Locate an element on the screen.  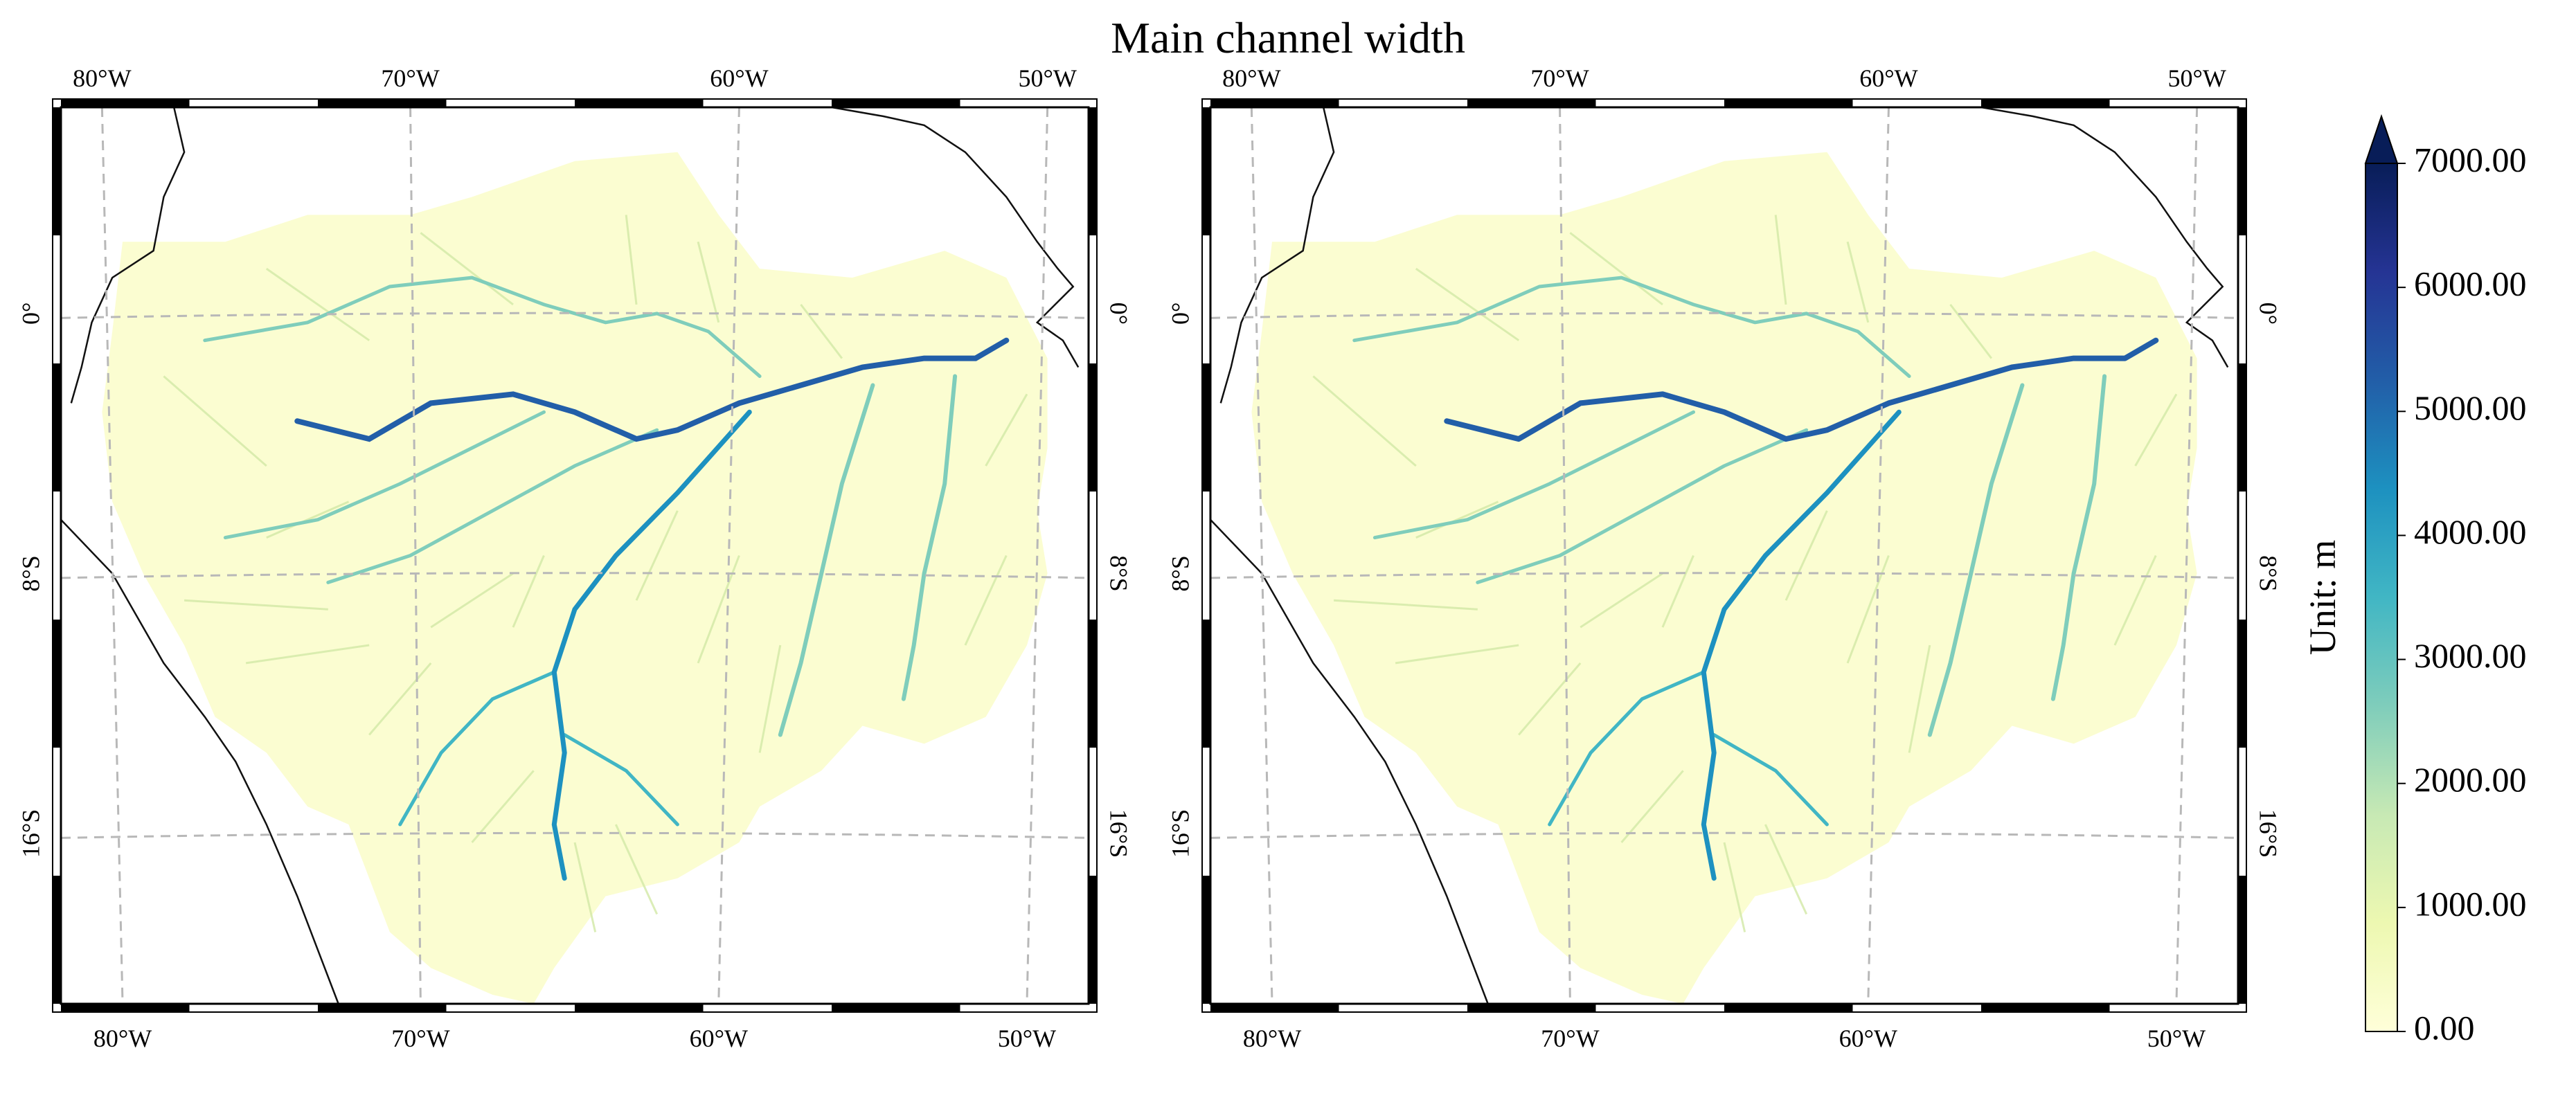
colorbar-tick-label: 3000.00 is located at coordinates (2470, 655).